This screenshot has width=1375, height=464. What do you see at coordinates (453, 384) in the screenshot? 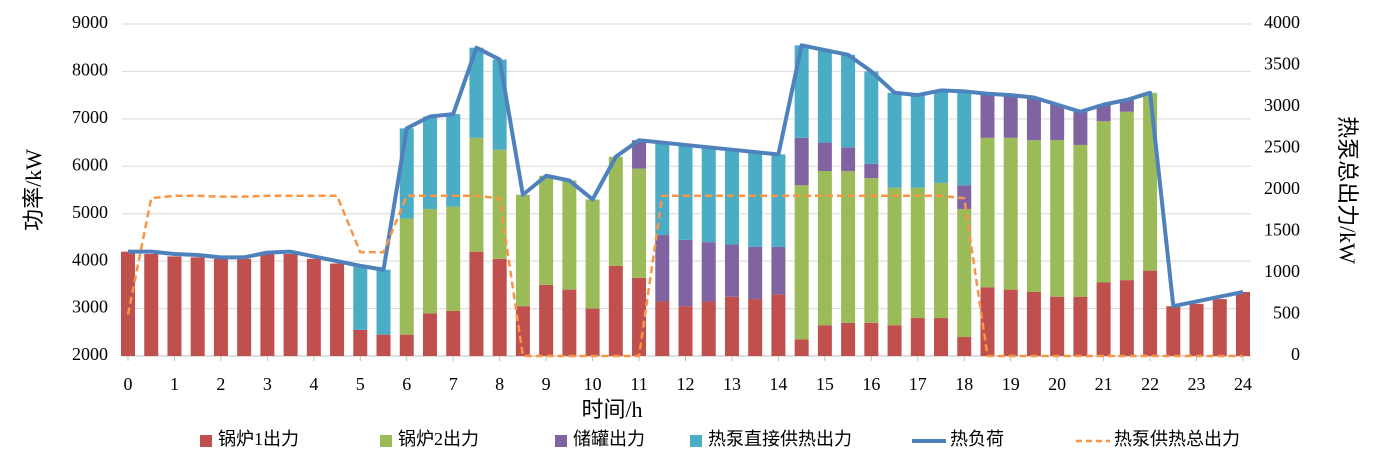
I see `x-tick-label: 7` at bounding box center [453, 384].